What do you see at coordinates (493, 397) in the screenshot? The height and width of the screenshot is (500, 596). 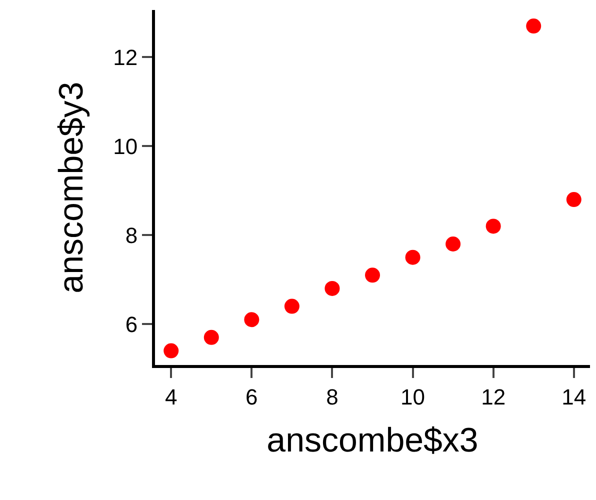 I see `x-tick-label: 12` at bounding box center [493, 397].